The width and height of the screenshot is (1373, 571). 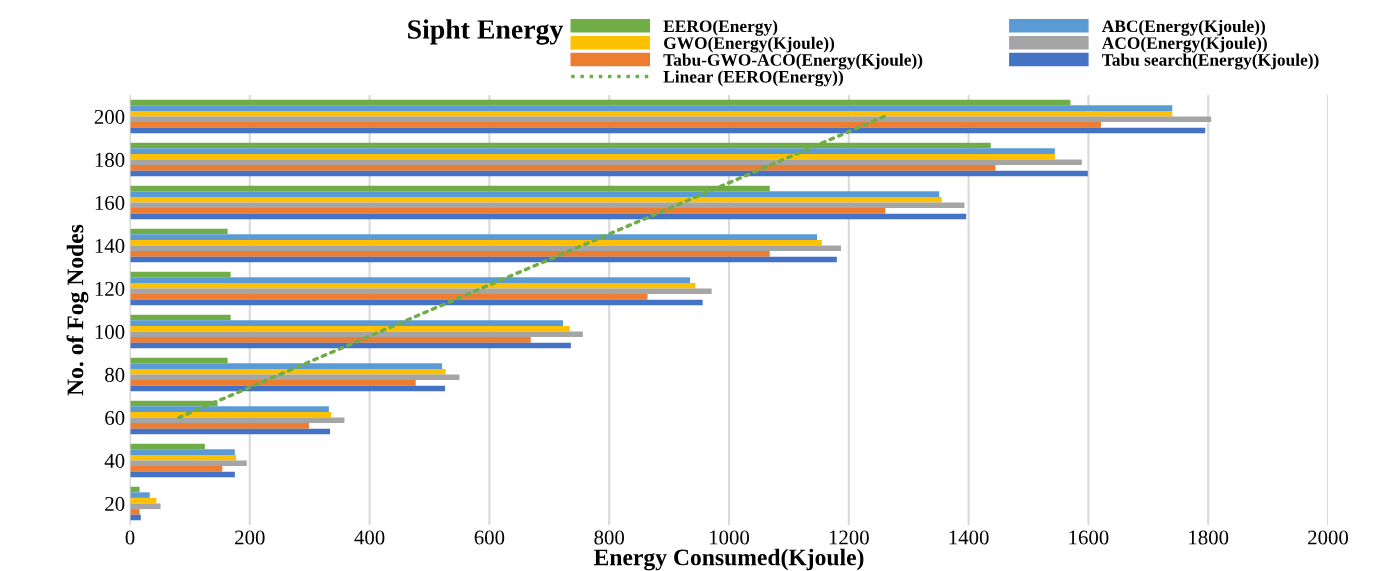 I want to click on x-tick-label: 1400, so click(x=969, y=537).